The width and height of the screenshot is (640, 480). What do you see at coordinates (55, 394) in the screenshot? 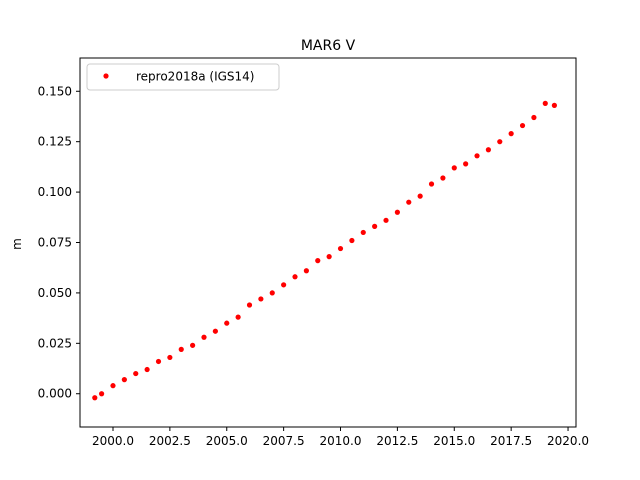
I see `y-tick-label: 0.000` at bounding box center [55, 394].